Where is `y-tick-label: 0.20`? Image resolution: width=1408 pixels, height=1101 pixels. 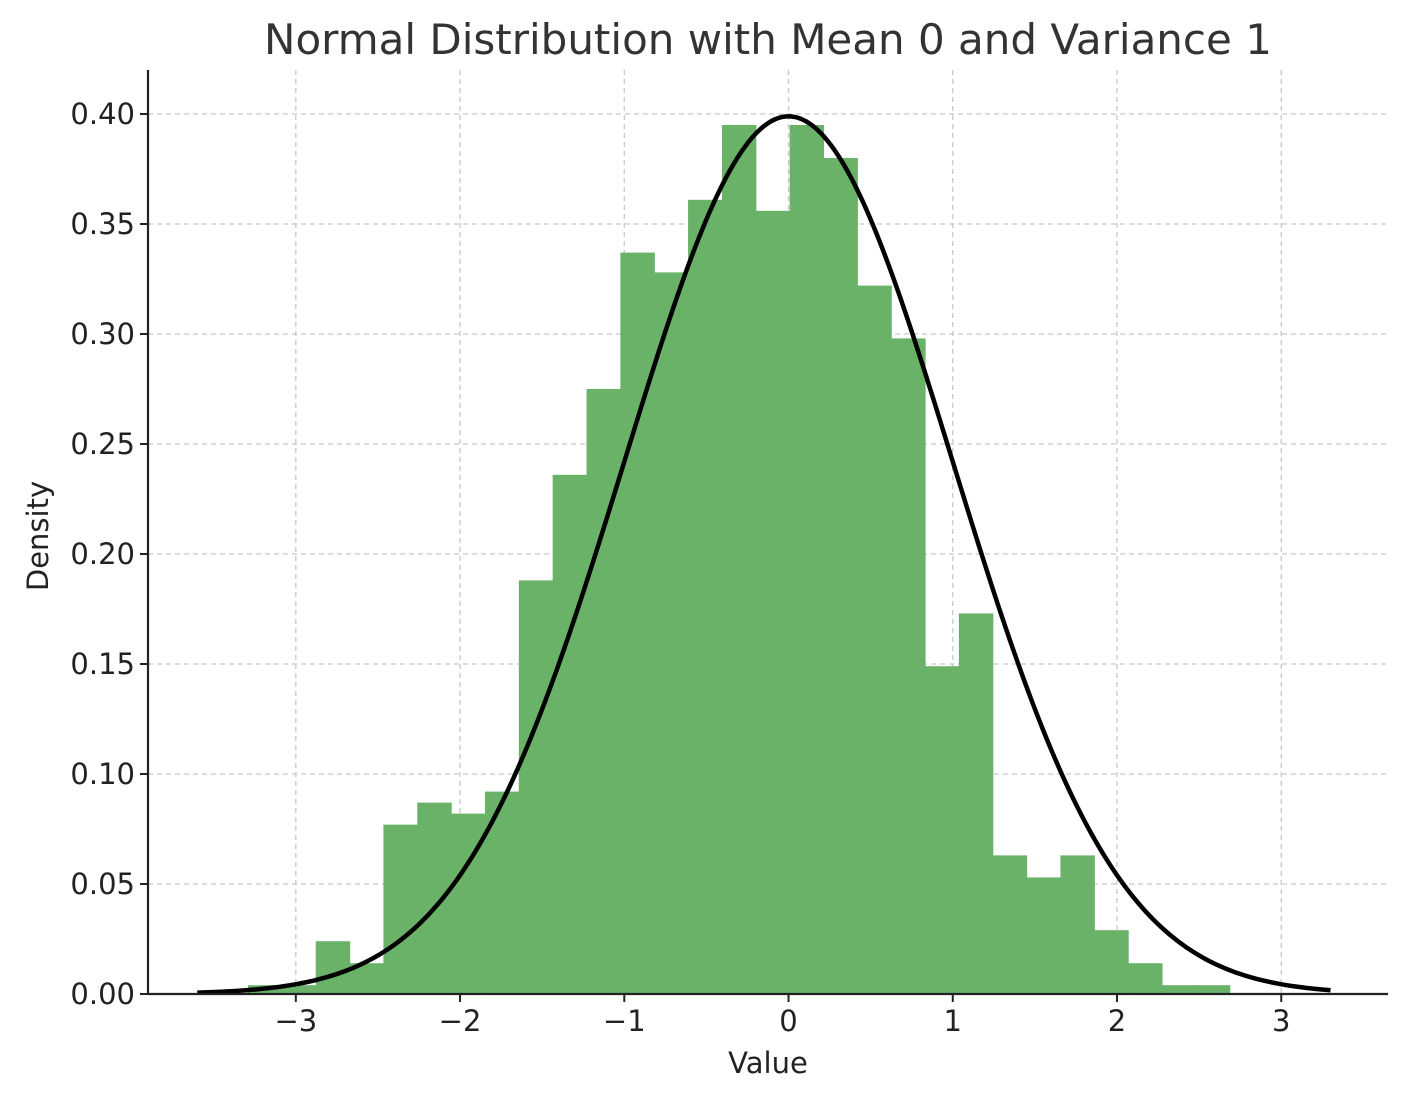 y-tick-label: 0.20 is located at coordinates (102, 554).